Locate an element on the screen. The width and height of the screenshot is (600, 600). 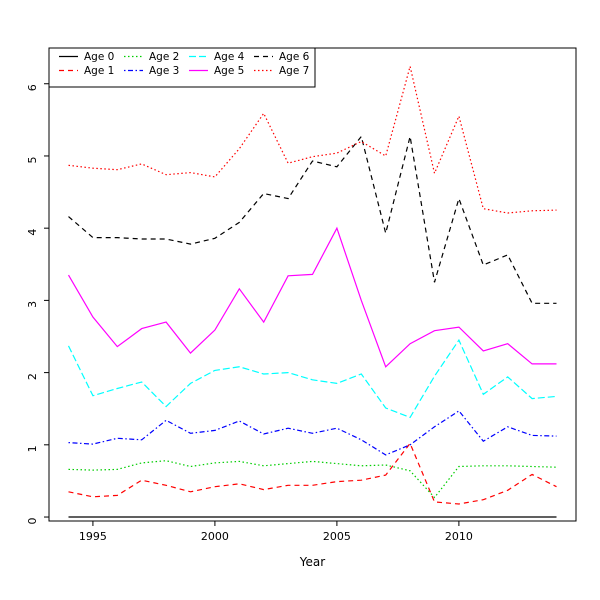
legend-label: Age 1 is located at coordinates (99, 71).